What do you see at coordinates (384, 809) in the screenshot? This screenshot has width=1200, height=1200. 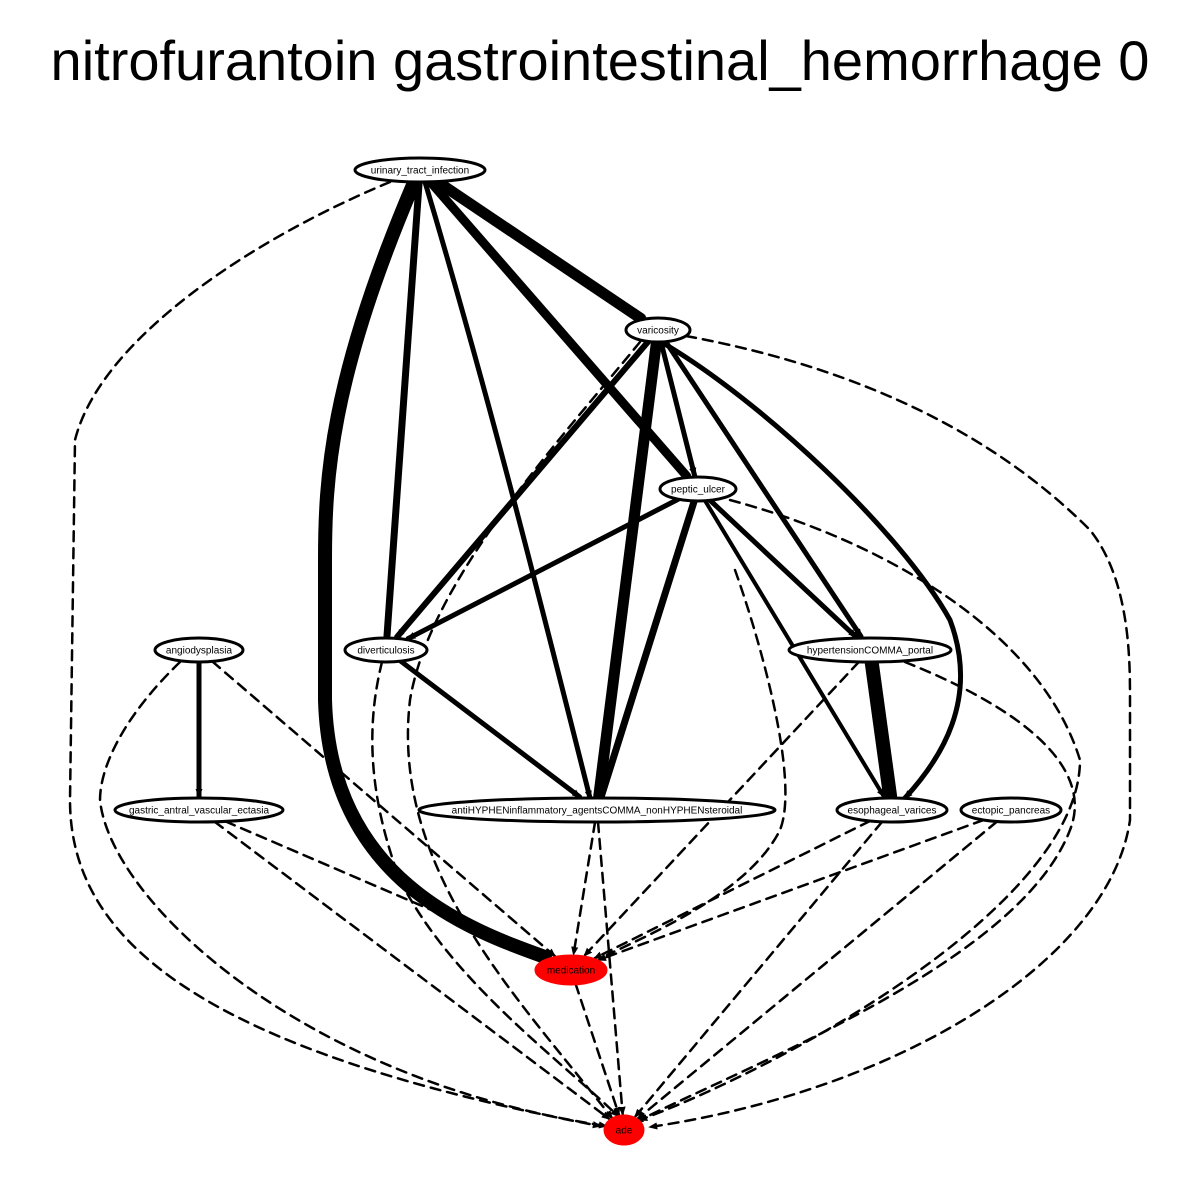 I see `edge-angiodysplasia-to-medication` at bounding box center [384, 809].